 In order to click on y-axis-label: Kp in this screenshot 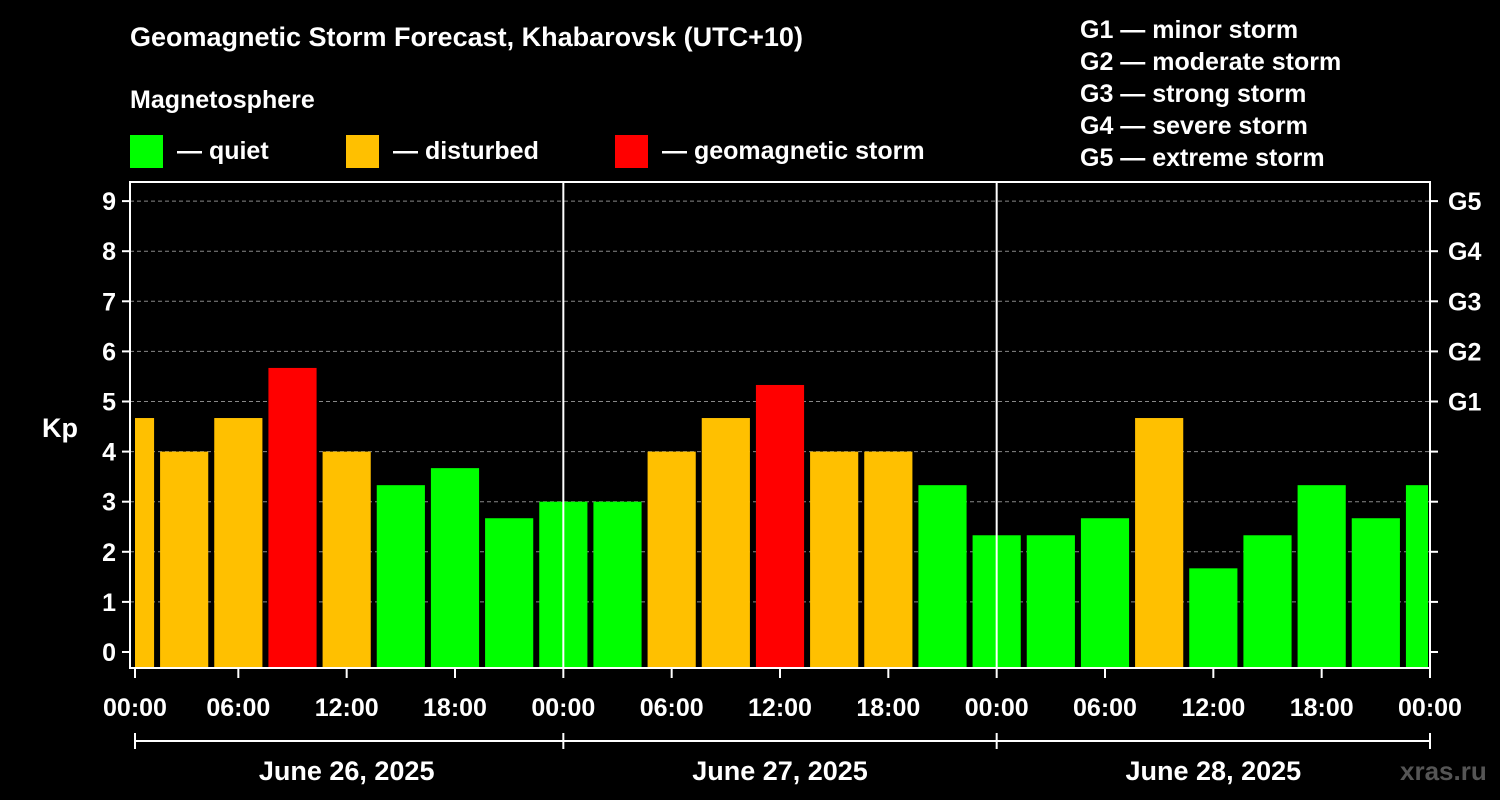, I will do `click(60, 428)`.